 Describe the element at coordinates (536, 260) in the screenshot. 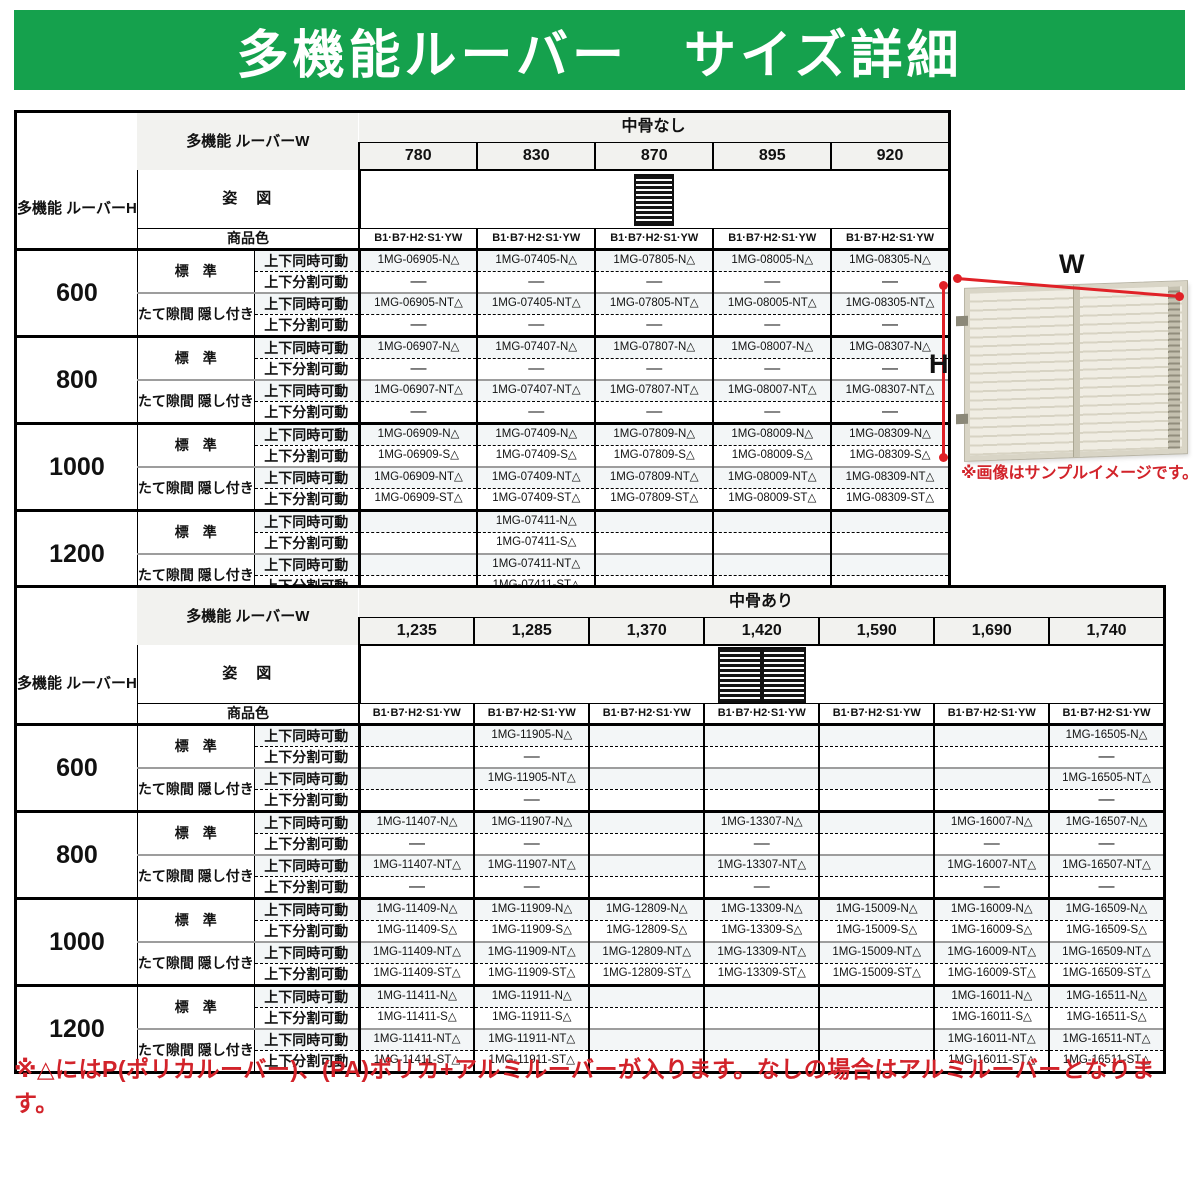

I see `product-code-cell: 1MG-07405-N△` at that location.